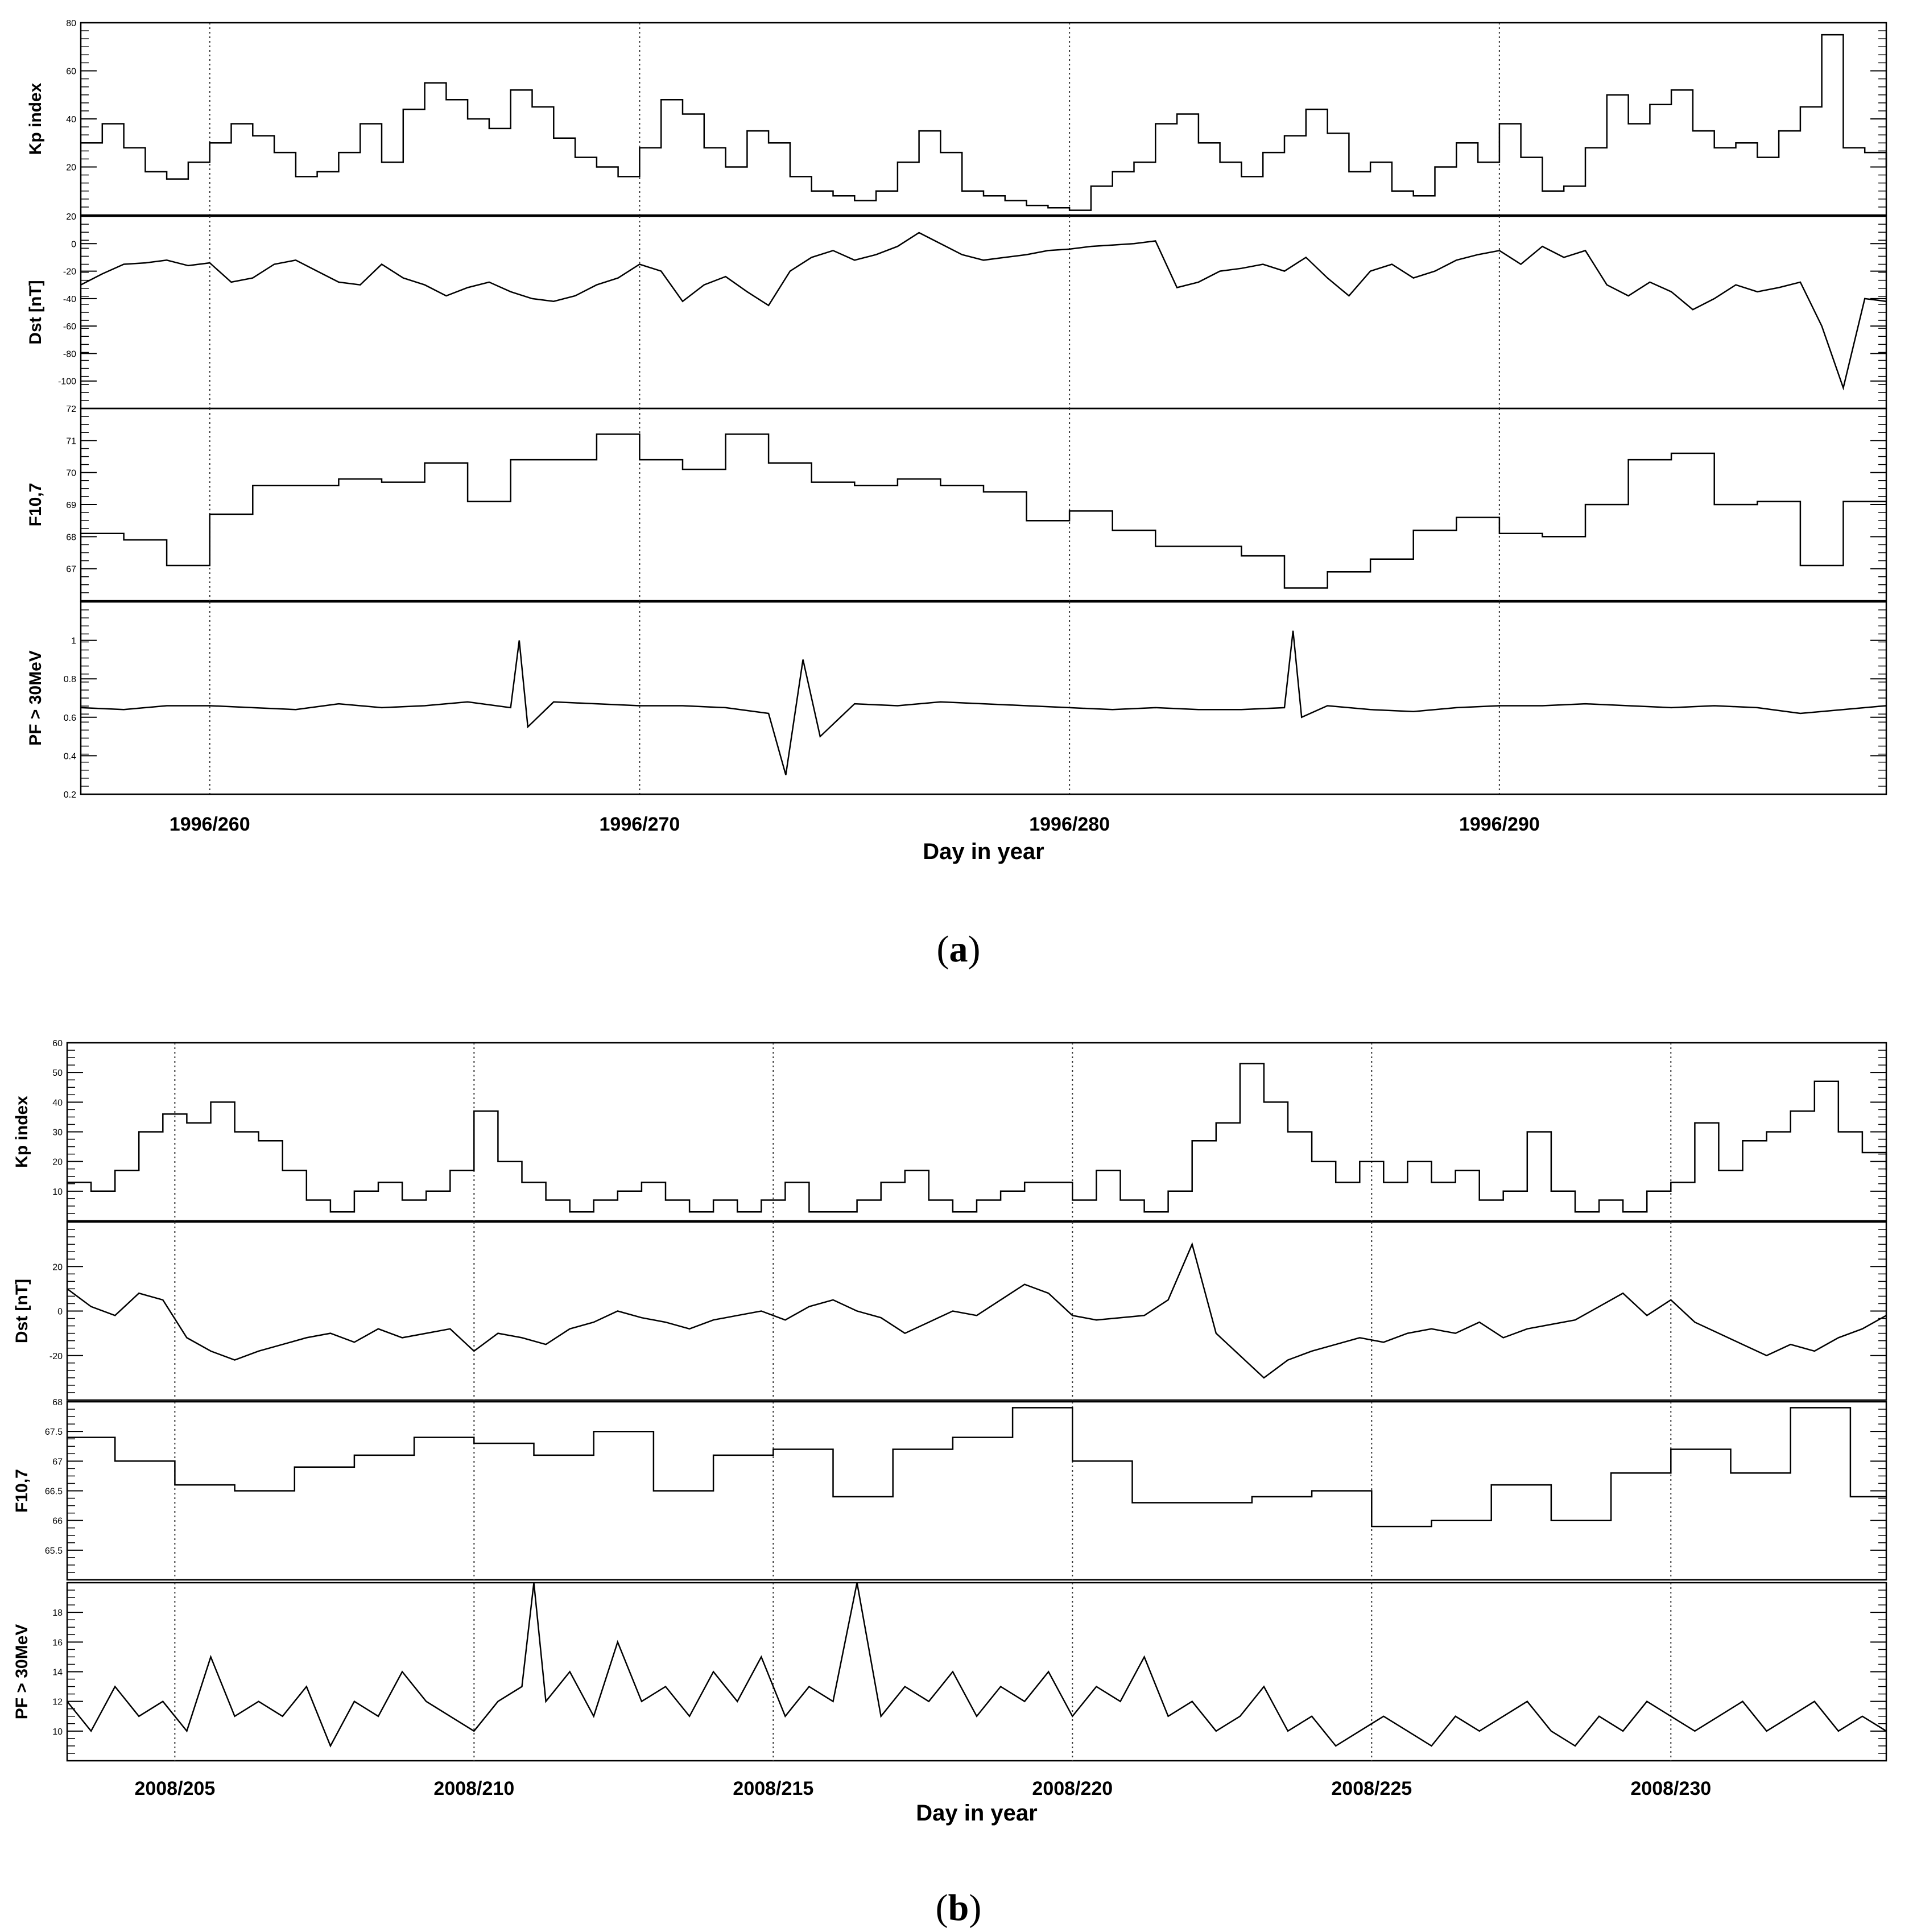 The height and width of the screenshot is (1932, 1917). What do you see at coordinates (70, 679) in the screenshot?
I see `y-tick-label: 0.8` at bounding box center [70, 679].